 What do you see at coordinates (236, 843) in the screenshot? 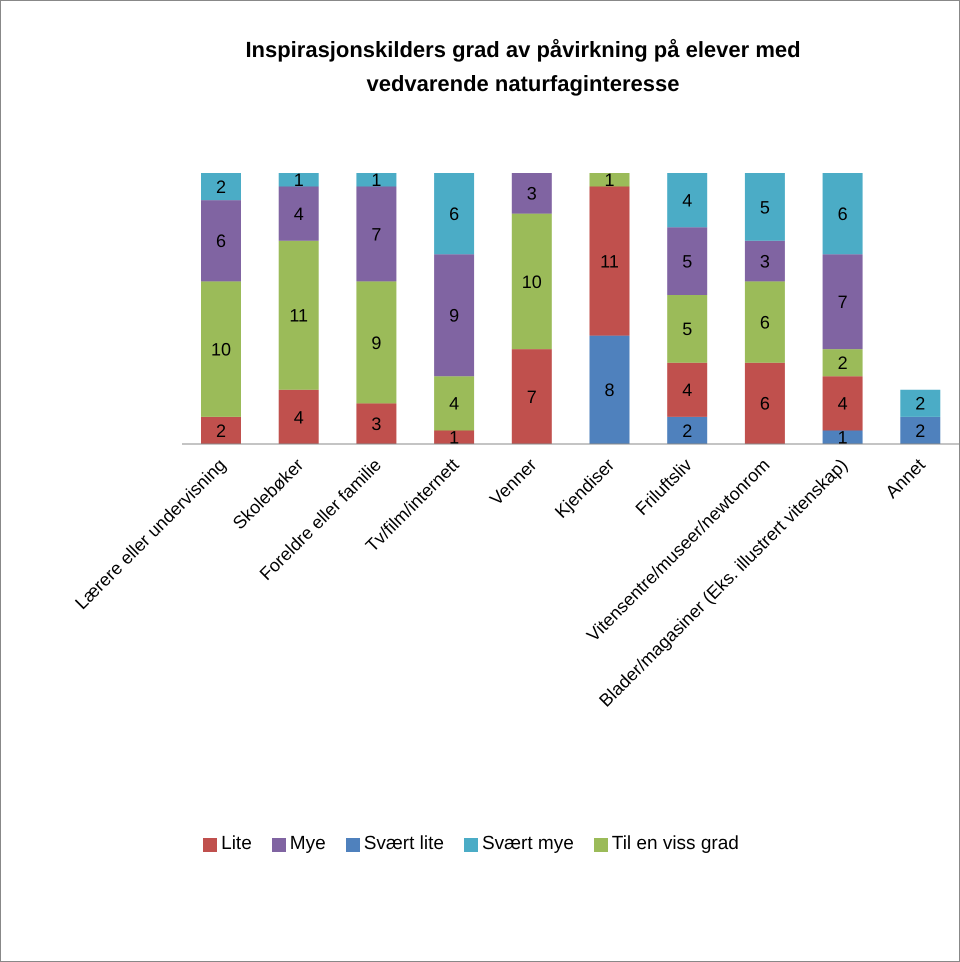
I see `legend-label: Lite` at bounding box center [236, 843].